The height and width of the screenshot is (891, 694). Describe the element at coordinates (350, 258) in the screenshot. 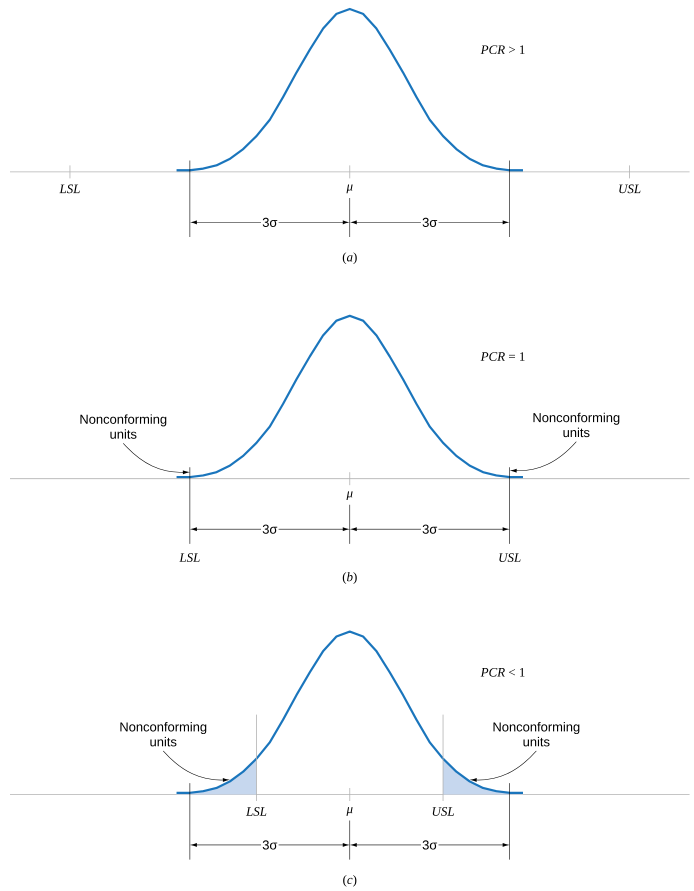

I see `text: (a)` at that location.